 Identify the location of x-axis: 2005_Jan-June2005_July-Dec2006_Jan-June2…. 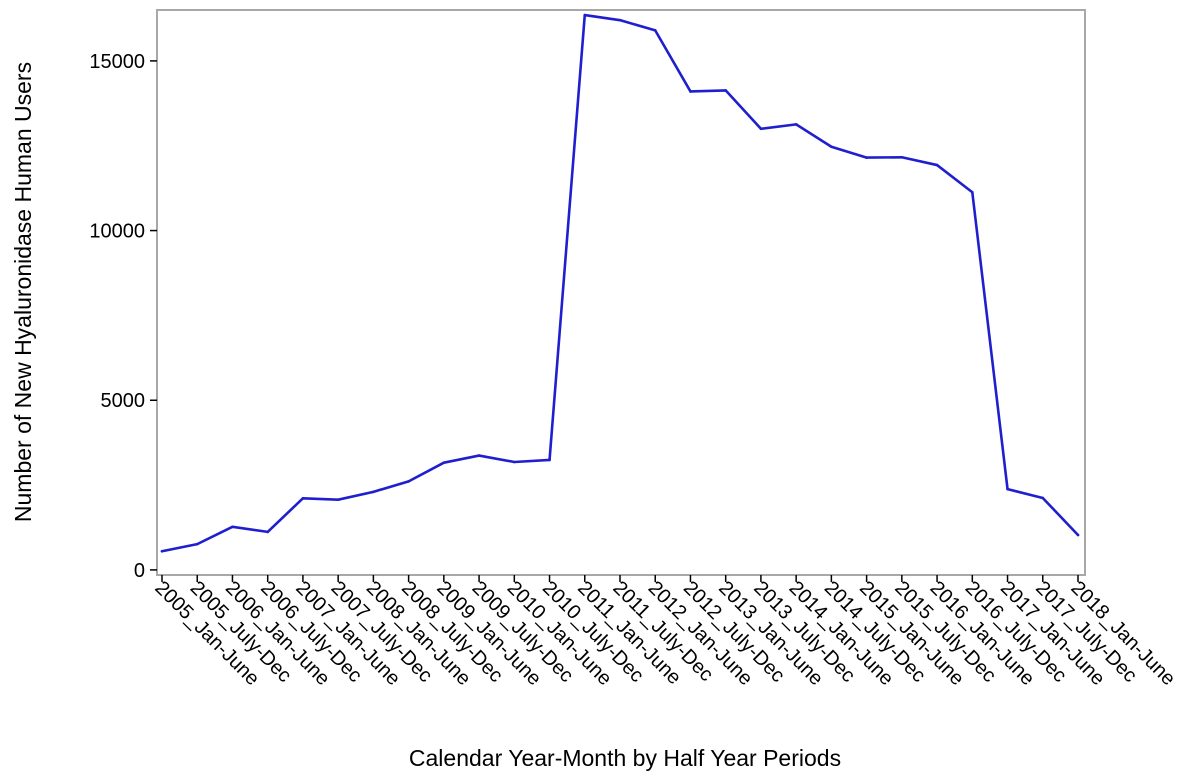
(665, 632).